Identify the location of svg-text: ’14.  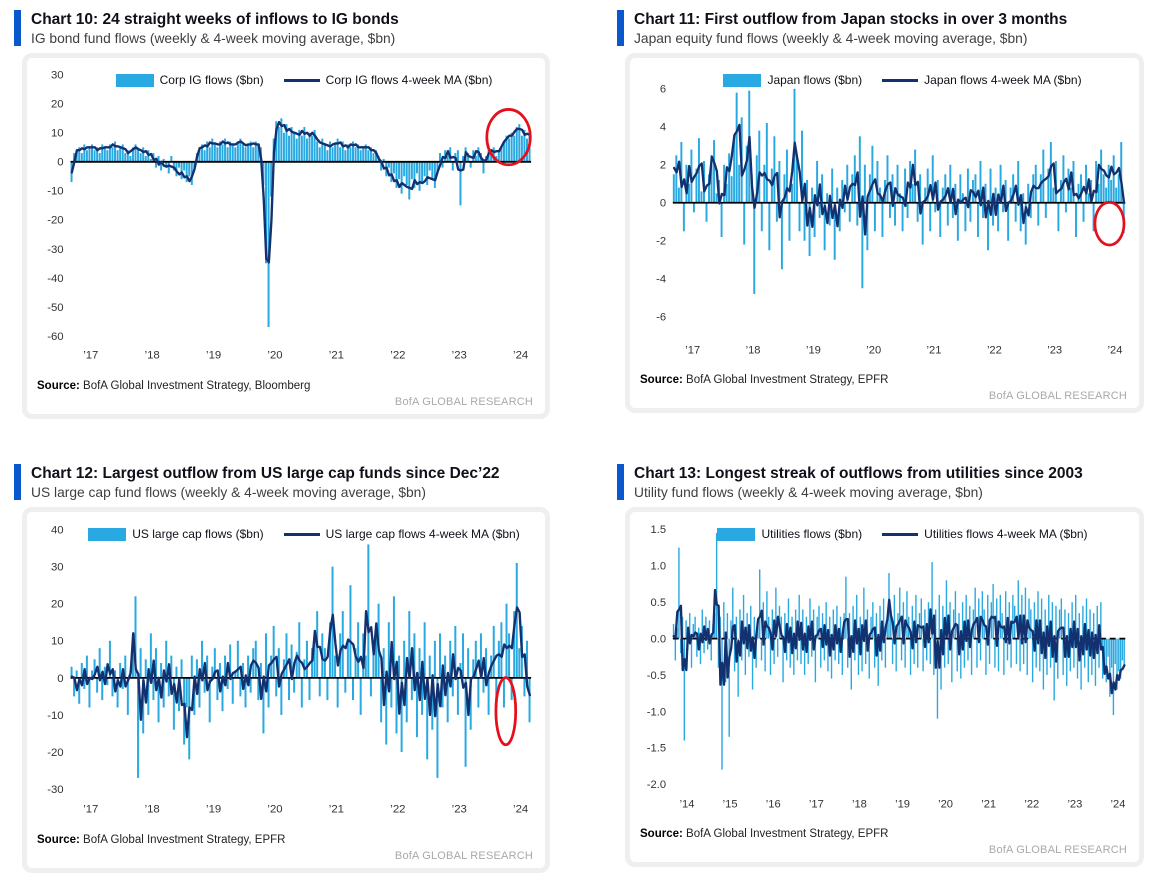
(687, 805).